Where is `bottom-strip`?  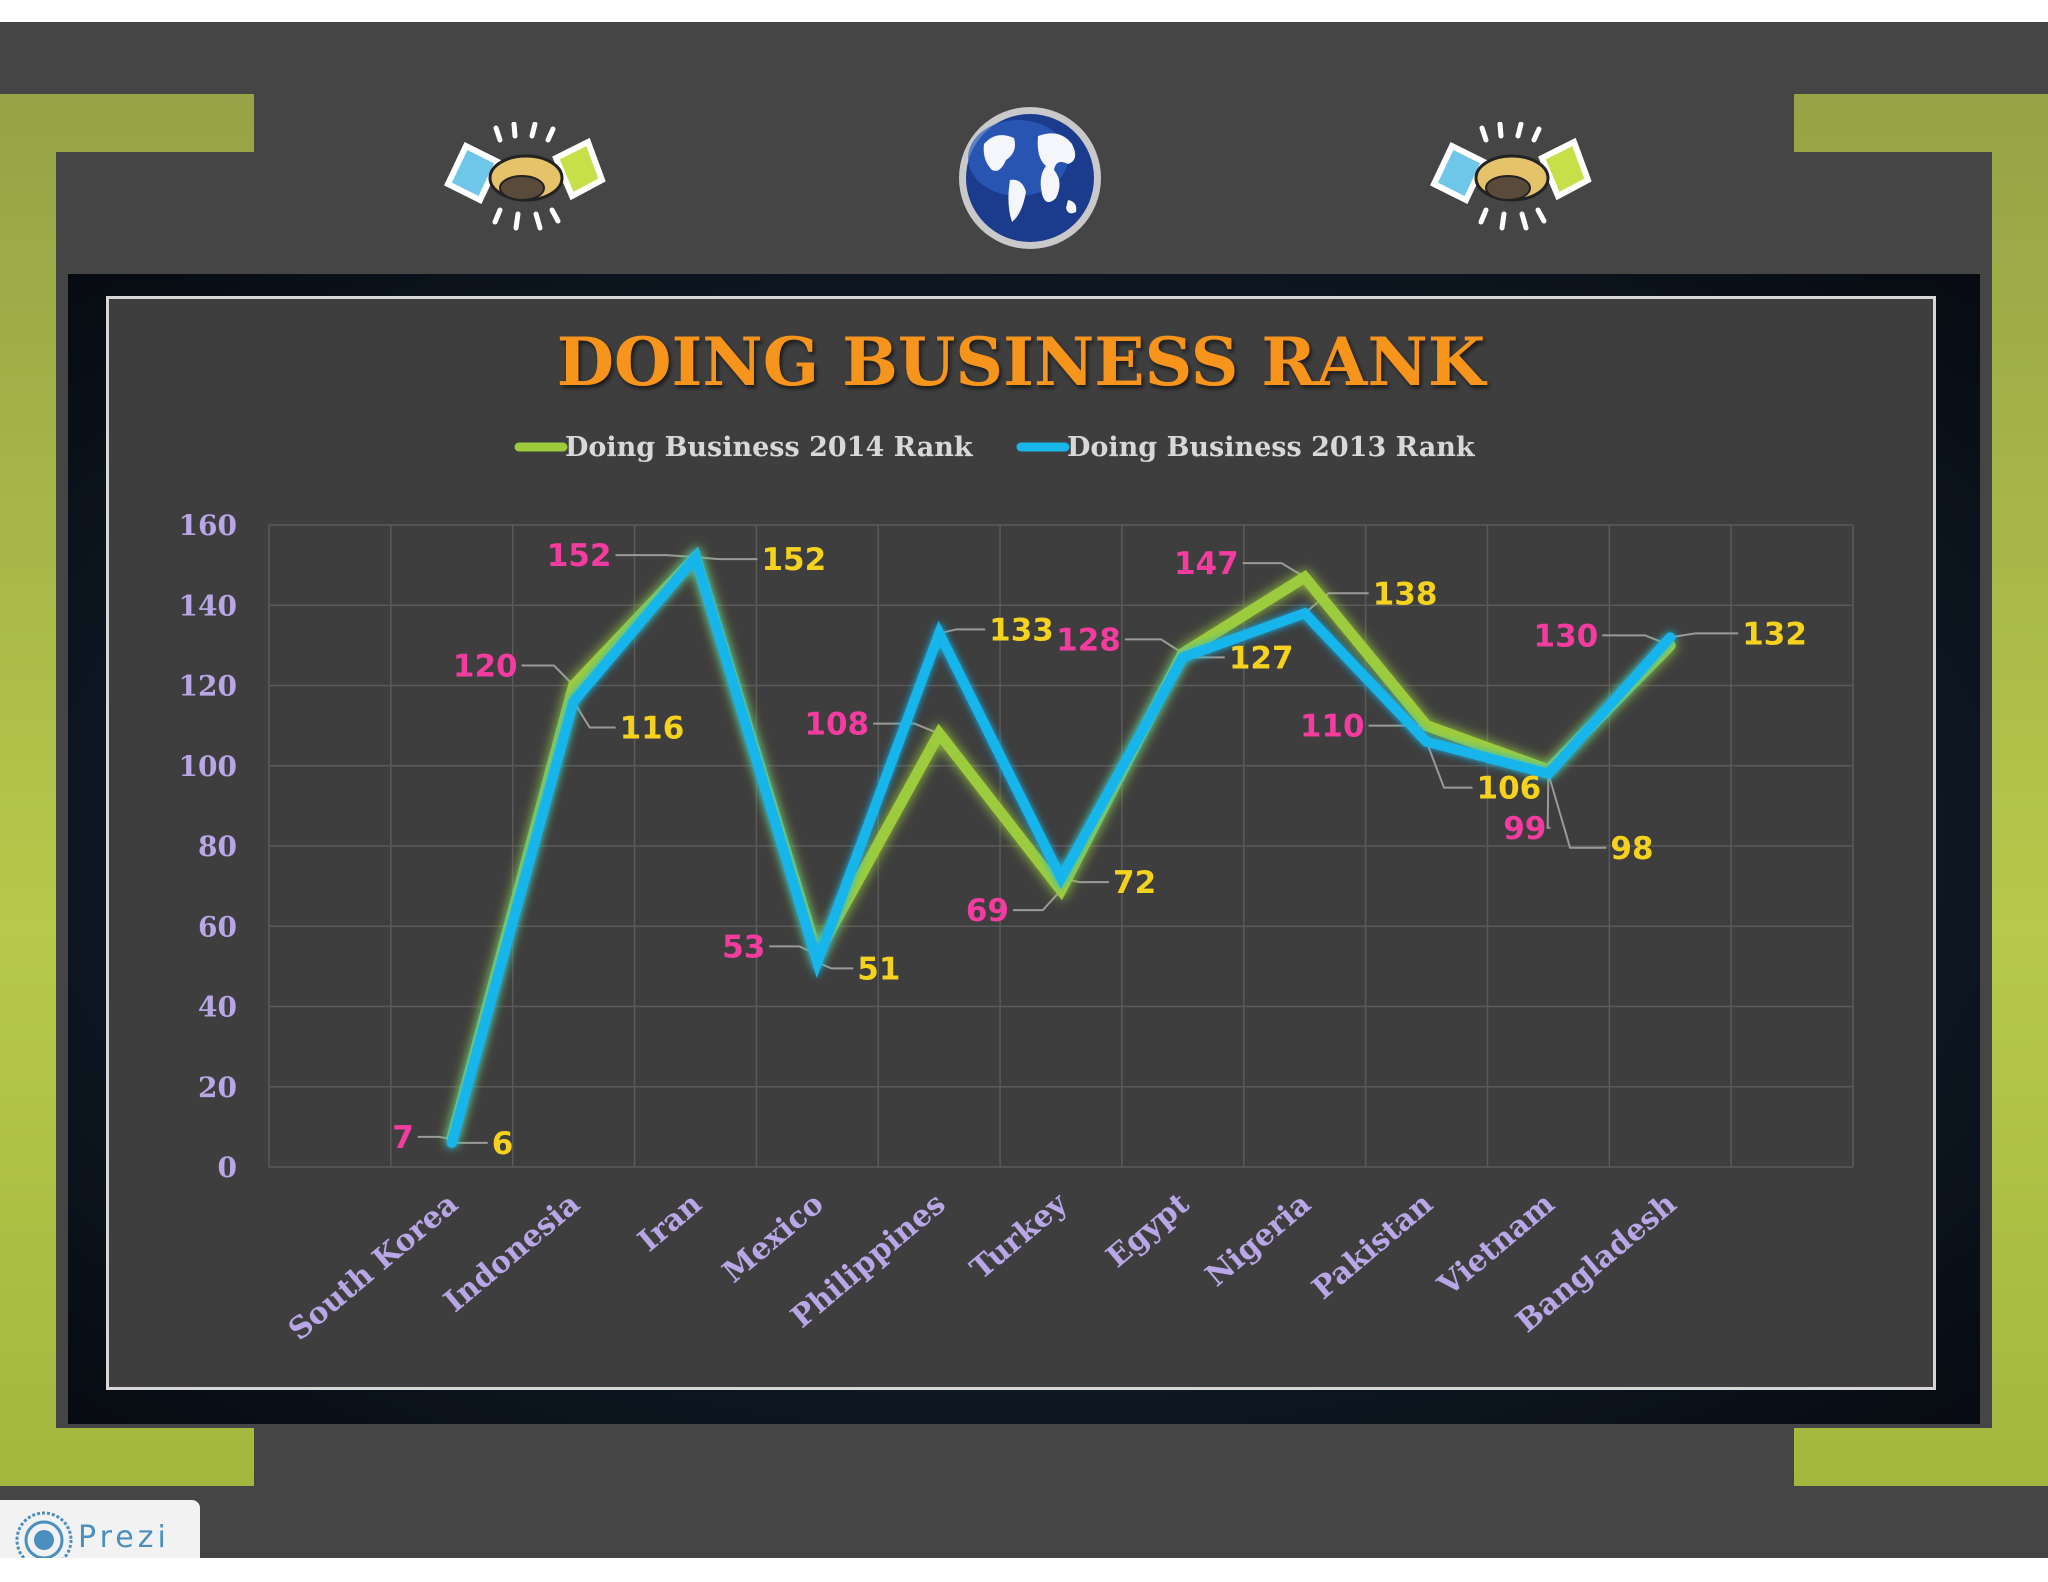
bottom-strip is located at coordinates (1024, 1570).